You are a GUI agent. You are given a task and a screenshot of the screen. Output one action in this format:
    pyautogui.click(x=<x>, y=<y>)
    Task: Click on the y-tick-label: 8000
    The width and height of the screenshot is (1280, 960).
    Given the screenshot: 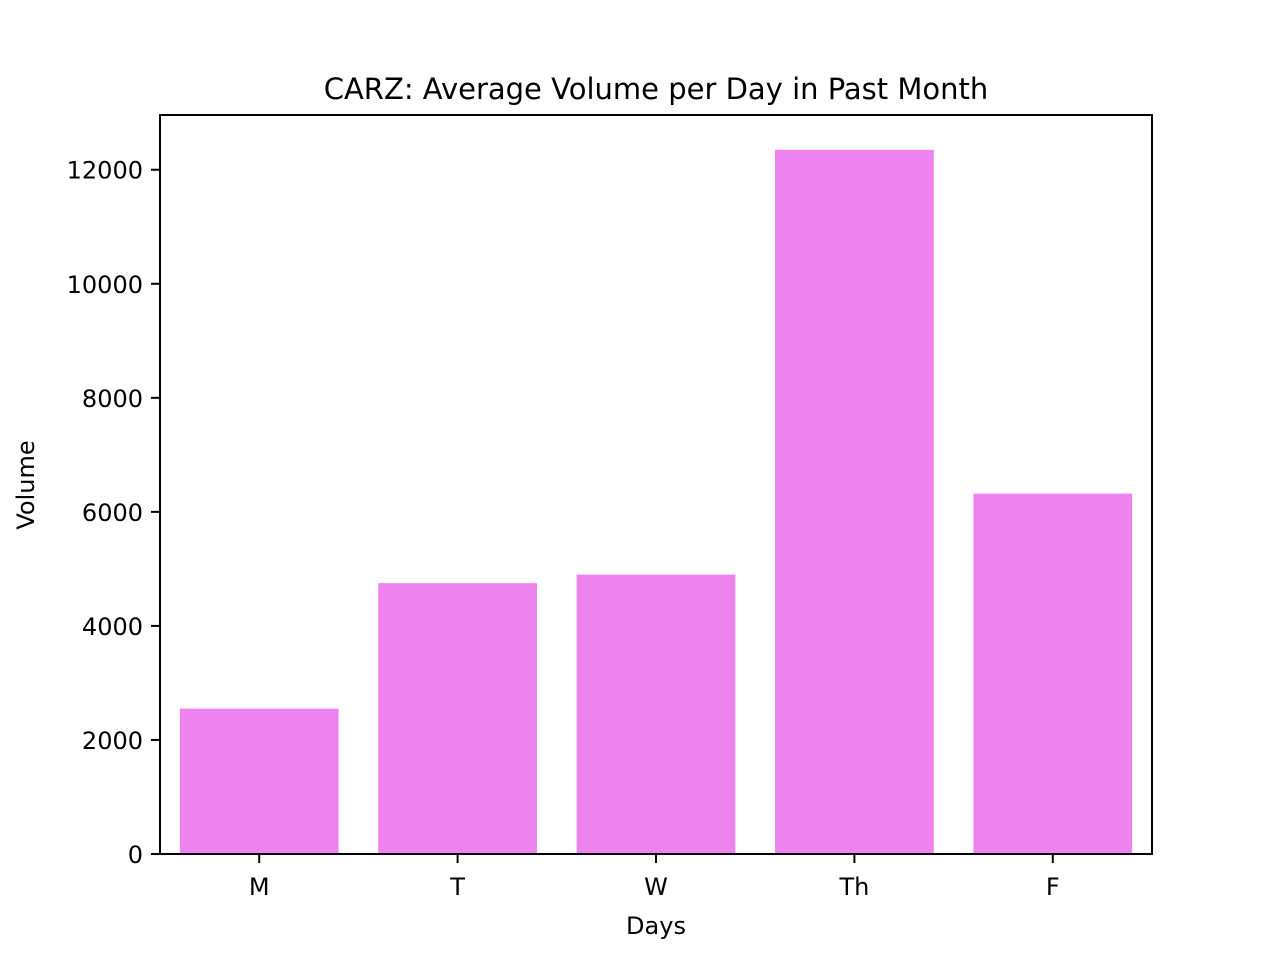 What is the action you would take?
    pyautogui.click(x=112, y=399)
    